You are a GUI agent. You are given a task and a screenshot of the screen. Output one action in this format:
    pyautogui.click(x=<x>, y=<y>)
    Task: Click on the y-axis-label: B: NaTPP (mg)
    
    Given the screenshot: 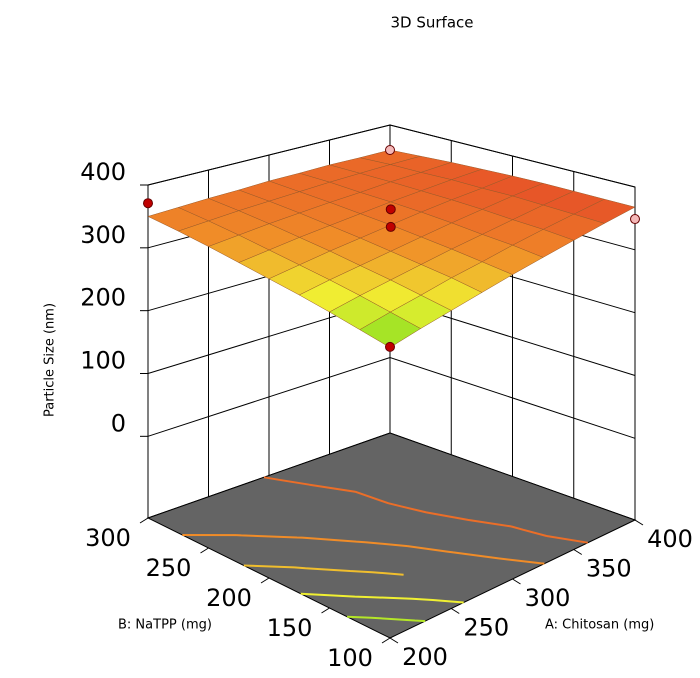 What is the action you would take?
    pyautogui.click(x=165, y=625)
    